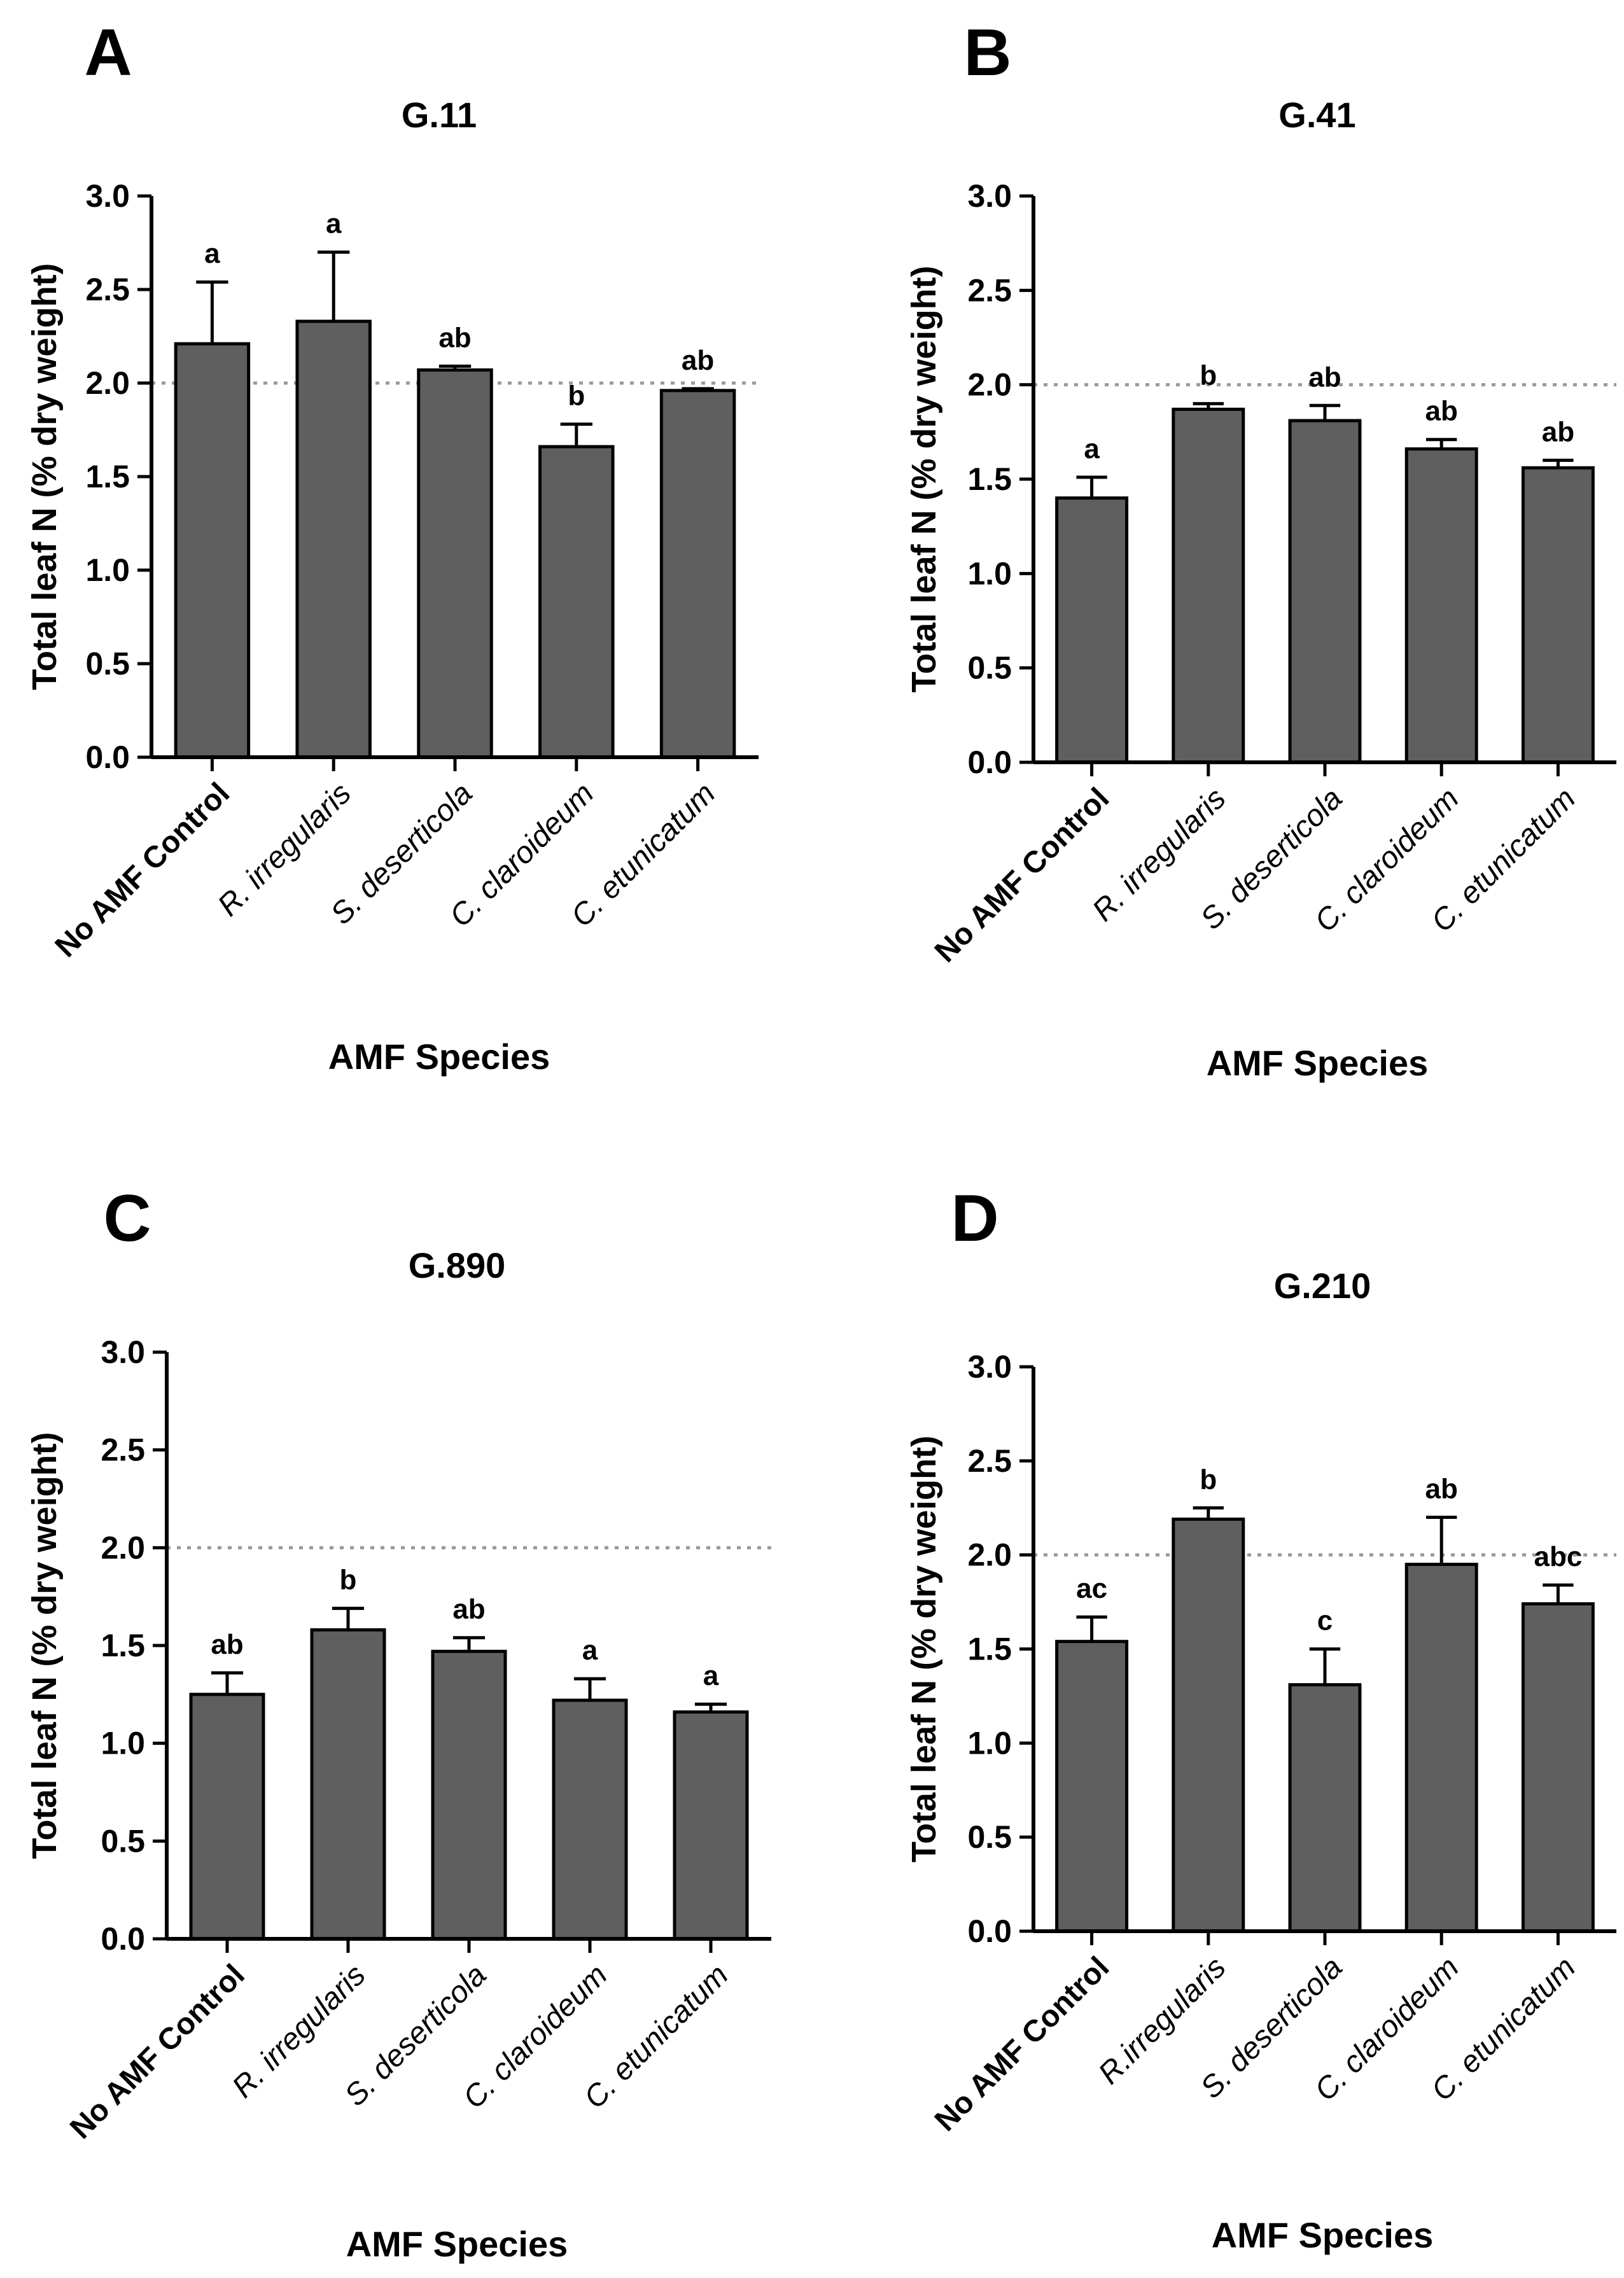 The image size is (1624, 2278). Describe the element at coordinates (1325, 1621) in the screenshot. I see `significance-letter: c` at that location.